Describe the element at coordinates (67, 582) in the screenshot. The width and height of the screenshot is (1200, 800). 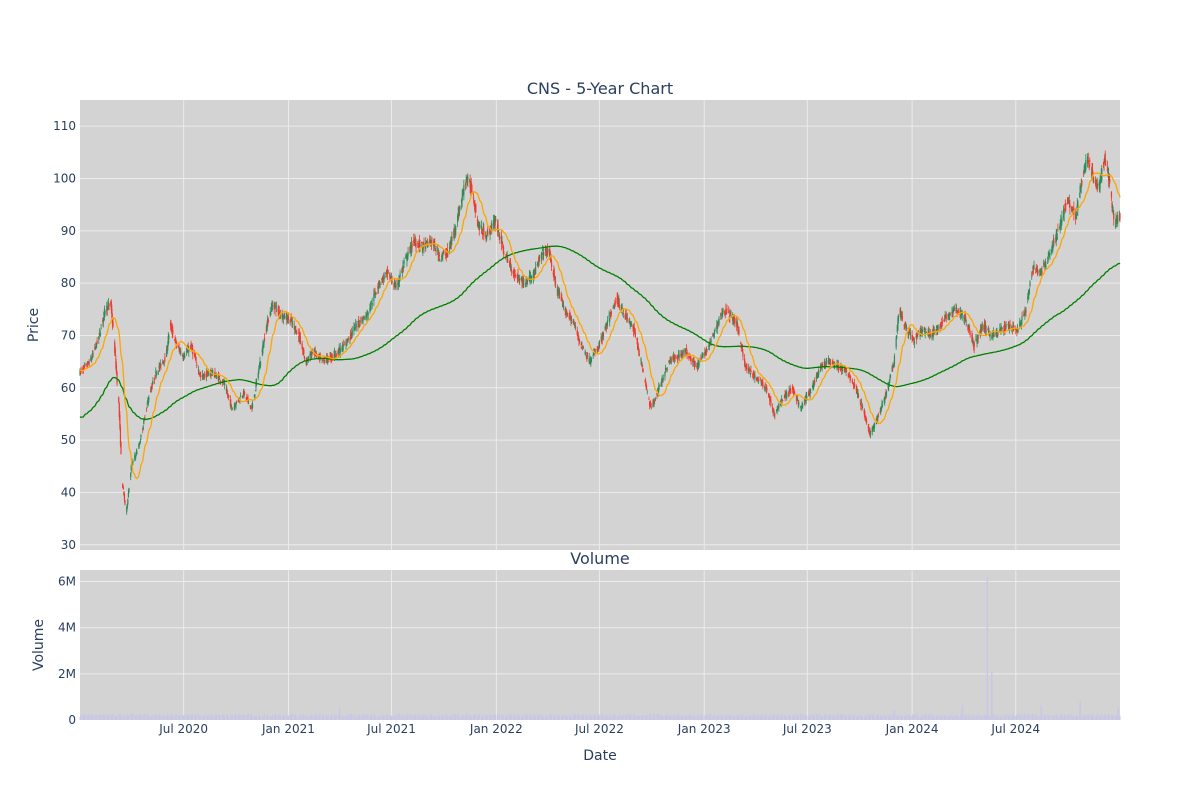
I see `volume-tick-label: 6M` at that location.